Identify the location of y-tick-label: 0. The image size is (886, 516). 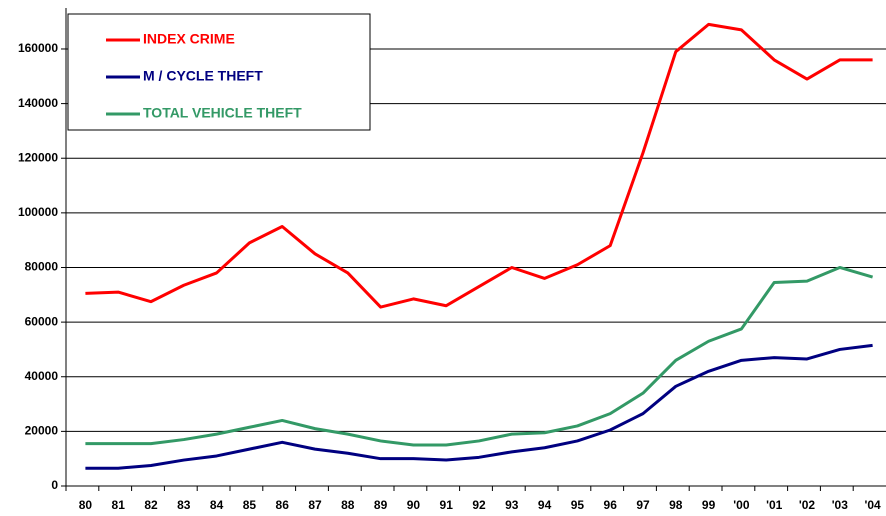
(54, 485).